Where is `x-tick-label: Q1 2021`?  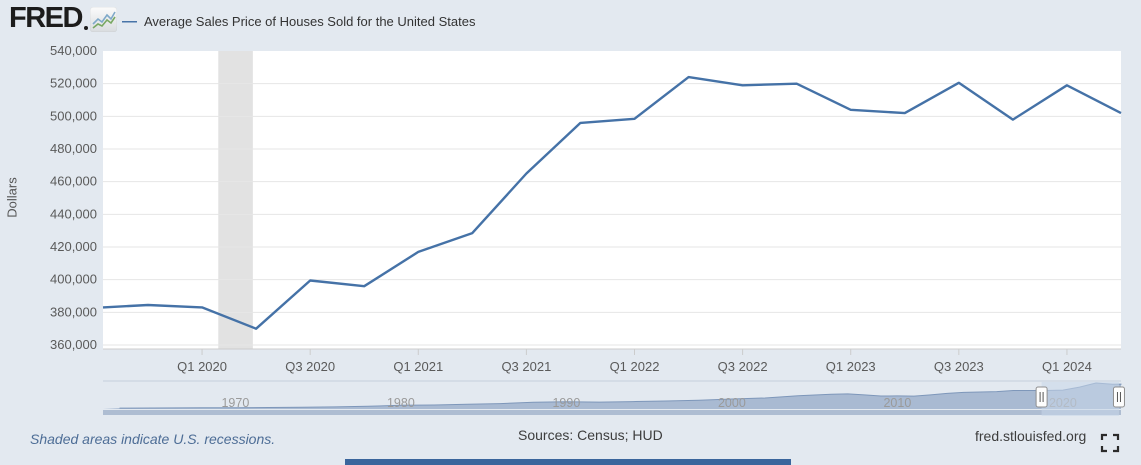 x-tick-label: Q1 2021 is located at coordinates (418, 366).